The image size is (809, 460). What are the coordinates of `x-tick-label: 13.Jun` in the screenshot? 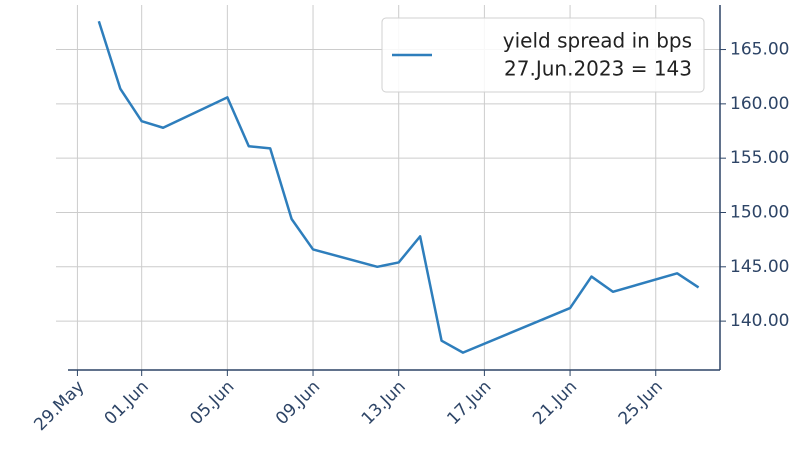 It's located at (384, 403).